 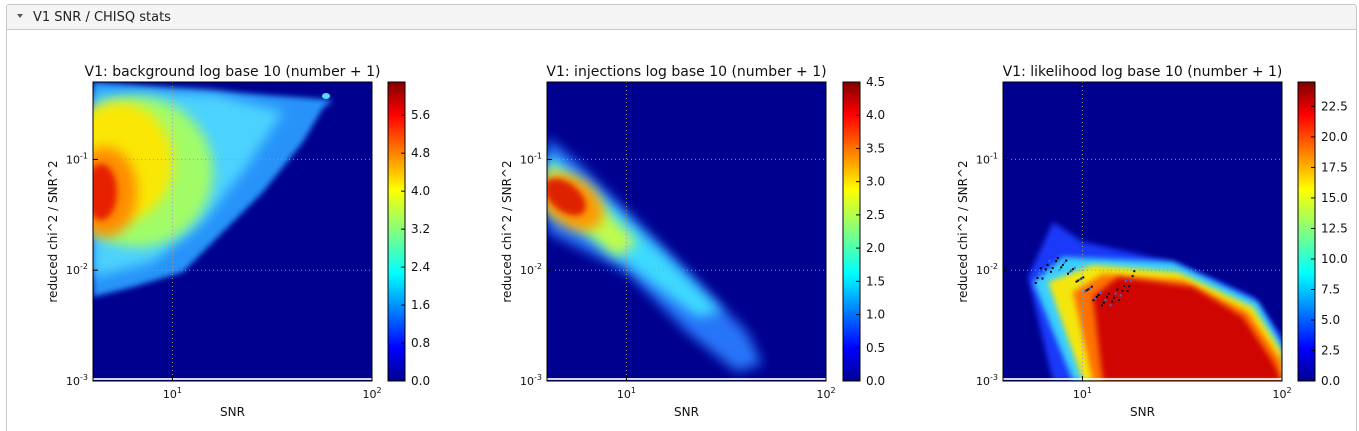 I want to click on colorbar-tick-label: 2.4, so click(x=420, y=267).